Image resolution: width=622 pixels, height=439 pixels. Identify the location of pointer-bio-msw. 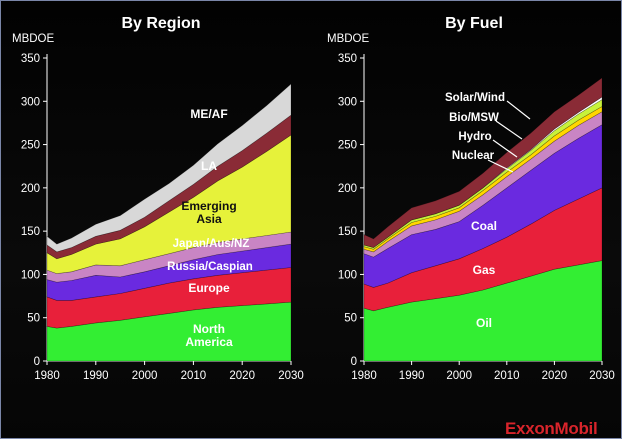
(509, 130).